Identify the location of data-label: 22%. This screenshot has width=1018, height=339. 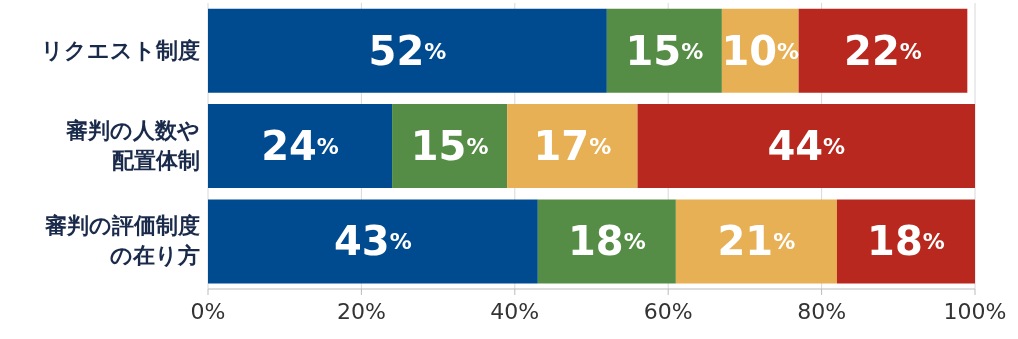
(883, 50).